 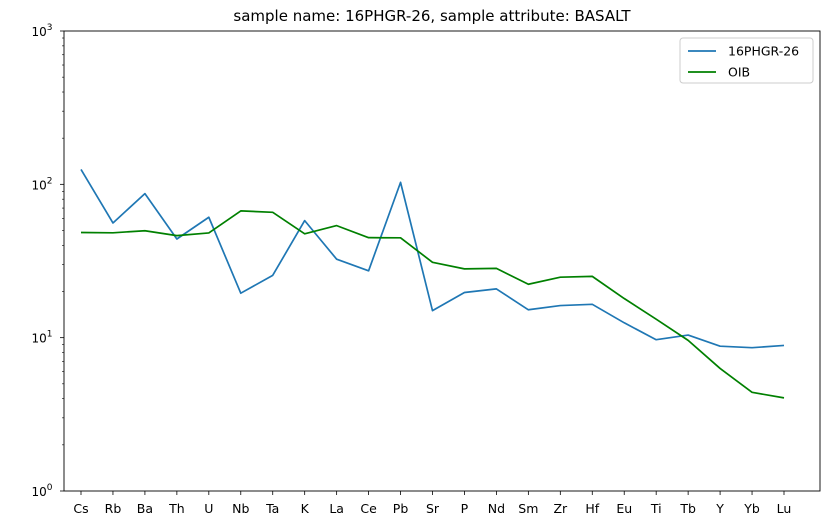 I want to click on x-tick-label-la: La, so click(x=336, y=508).